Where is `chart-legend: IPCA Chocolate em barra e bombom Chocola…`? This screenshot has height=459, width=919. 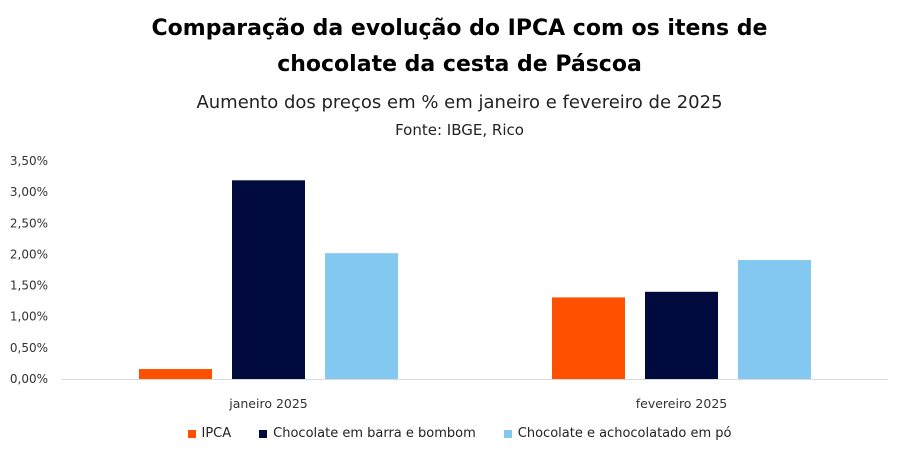
chart-legend: IPCA Chocolate em barra e bombom Chocola… is located at coordinates (459, 433).